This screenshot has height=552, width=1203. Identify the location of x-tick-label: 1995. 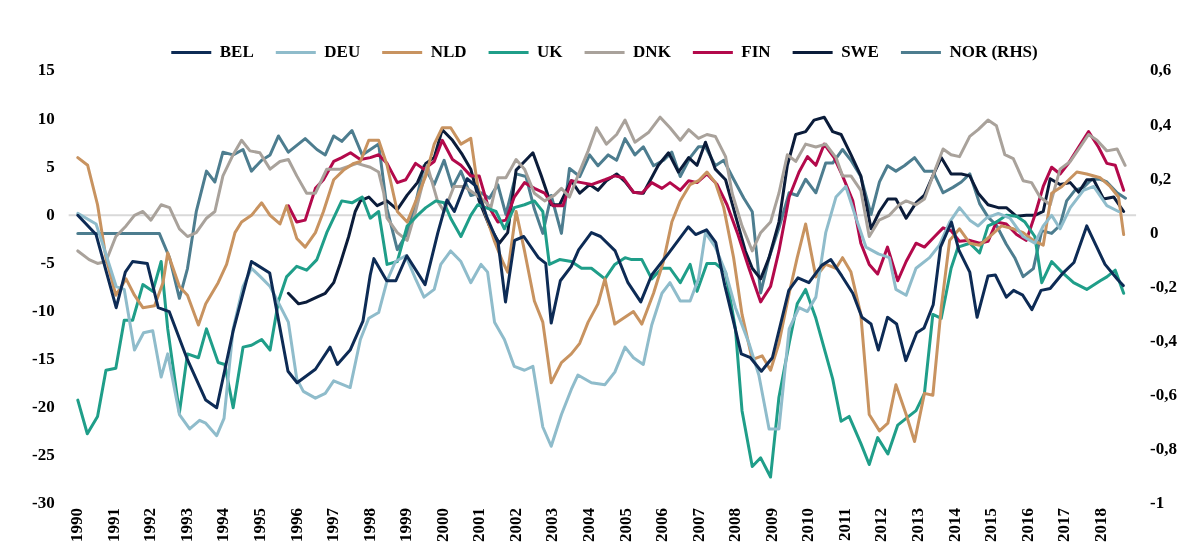
(259, 525).